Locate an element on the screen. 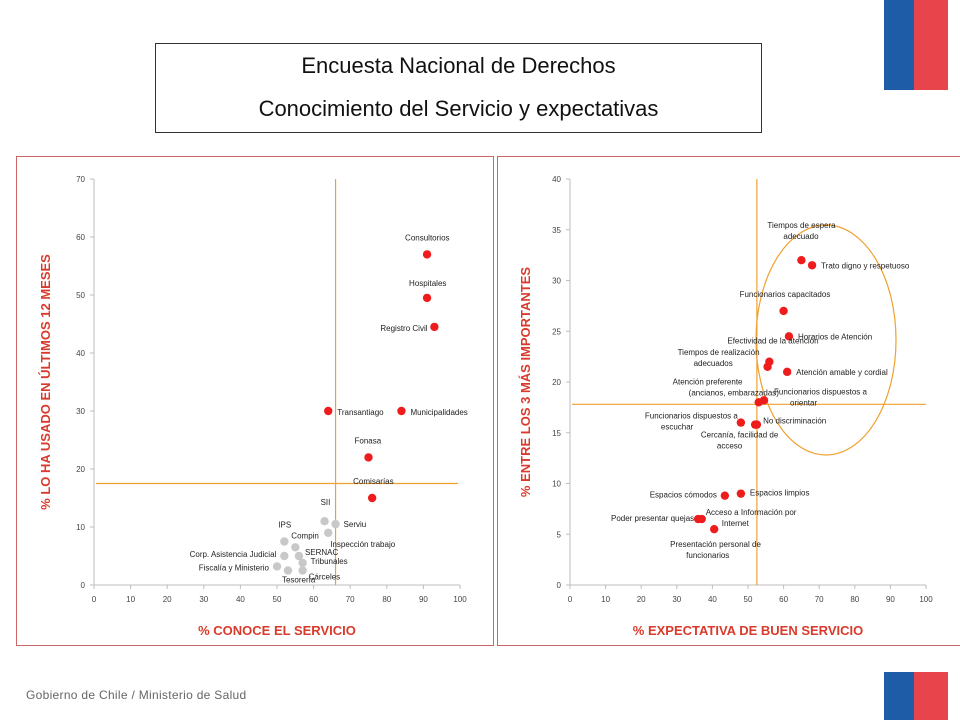  data-point-tesoreria is located at coordinates (288, 570).